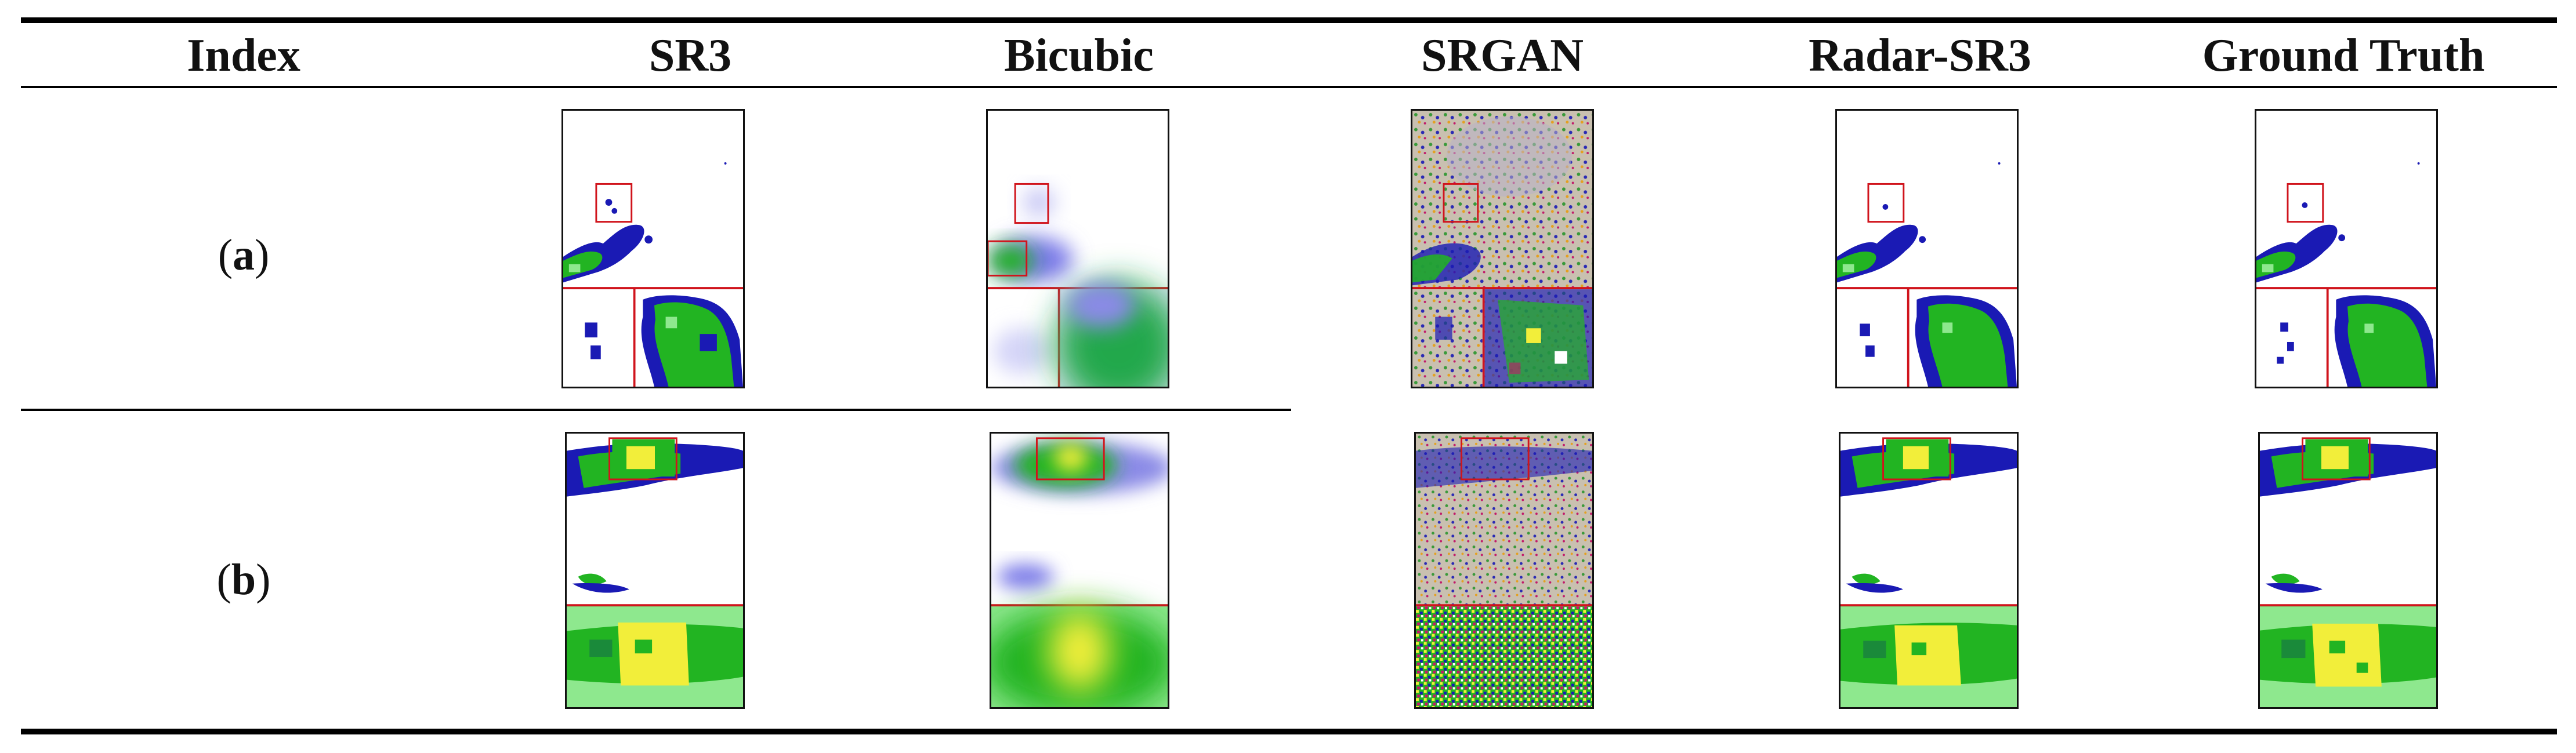 This screenshot has width=2576, height=753. What do you see at coordinates (1927, 249) in the screenshot?
I see `thumb-a-radar-sr3` at bounding box center [1927, 249].